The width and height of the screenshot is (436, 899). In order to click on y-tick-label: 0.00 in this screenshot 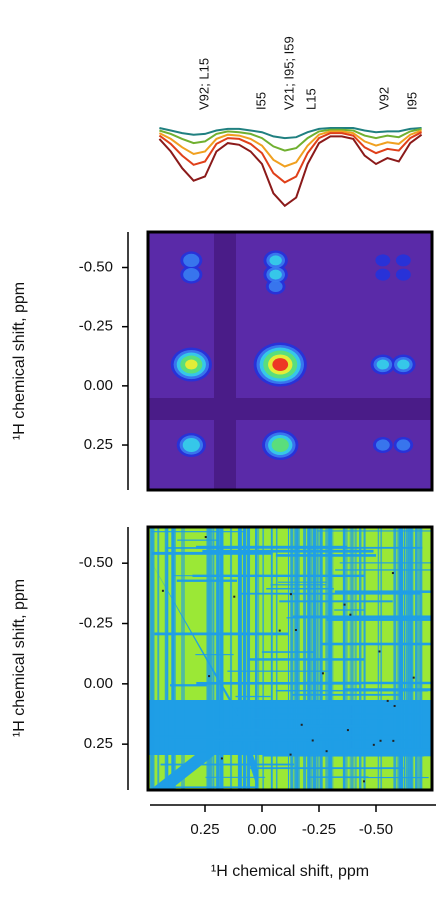, I will do `click(98, 683)`.